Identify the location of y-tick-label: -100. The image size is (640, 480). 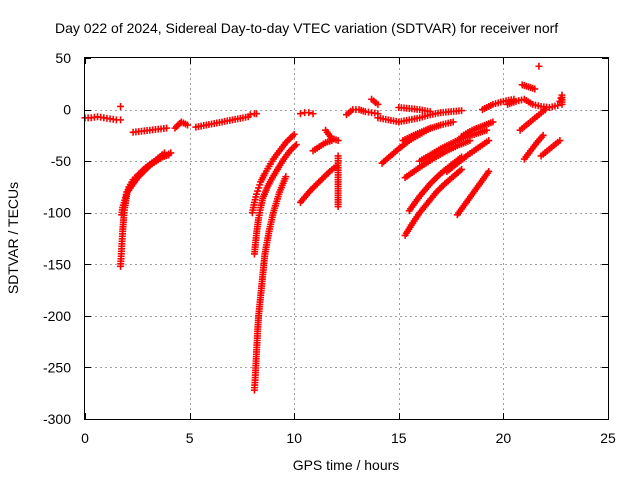
(57, 213).